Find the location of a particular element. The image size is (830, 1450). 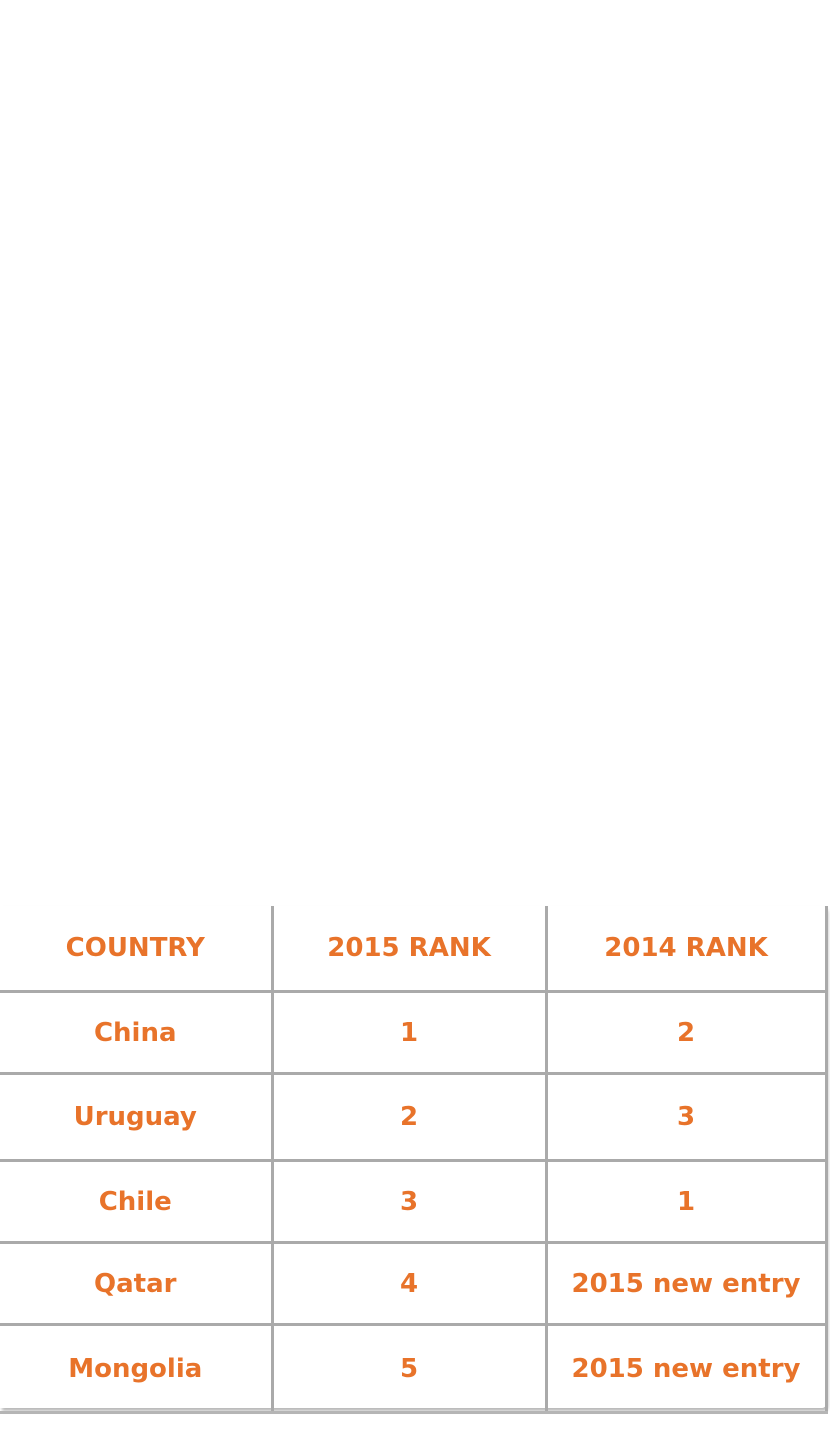

header-country: COUNTRY is located at coordinates (137, 949).